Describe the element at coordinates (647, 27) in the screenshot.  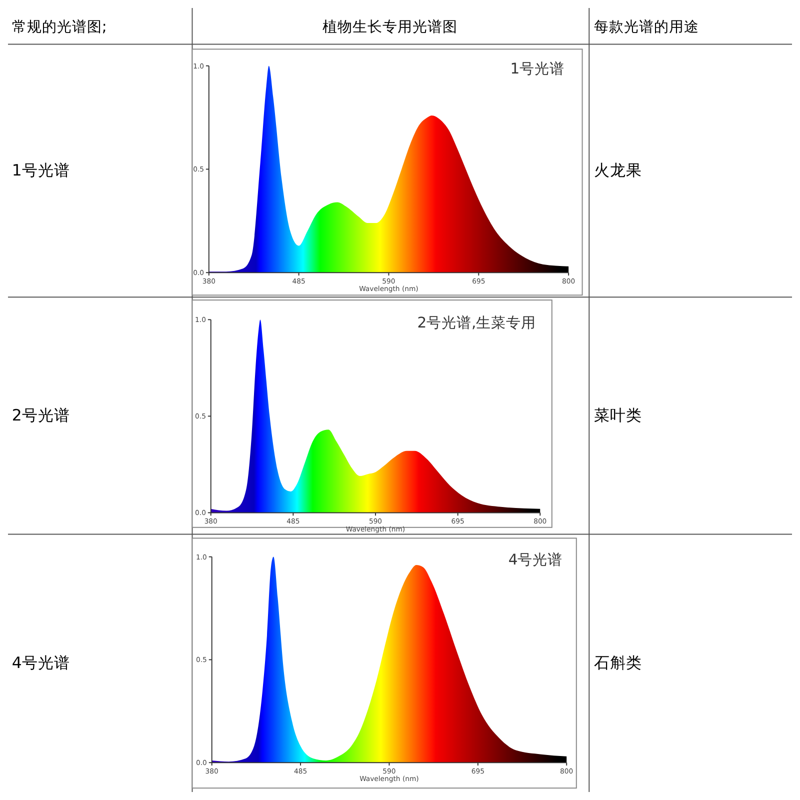
I see `text: 每款光谱的用途` at that location.